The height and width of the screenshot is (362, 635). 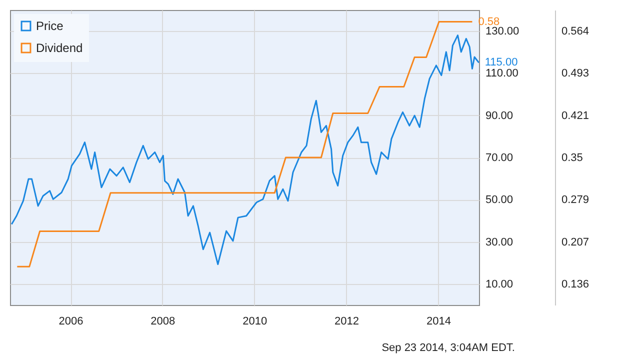 What do you see at coordinates (500, 200) in the screenshot?
I see `y-tick-label: 50.00` at bounding box center [500, 200].